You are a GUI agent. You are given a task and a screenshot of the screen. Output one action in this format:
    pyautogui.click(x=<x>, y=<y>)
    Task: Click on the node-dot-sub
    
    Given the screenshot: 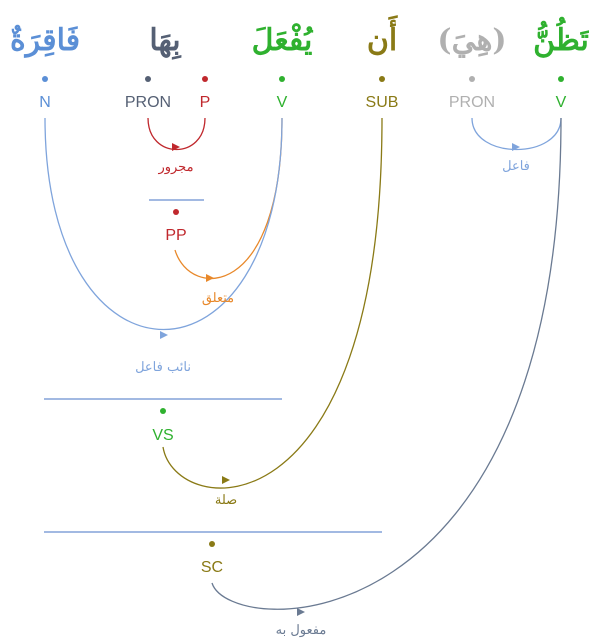 What is the action you would take?
    pyautogui.click(x=382, y=79)
    